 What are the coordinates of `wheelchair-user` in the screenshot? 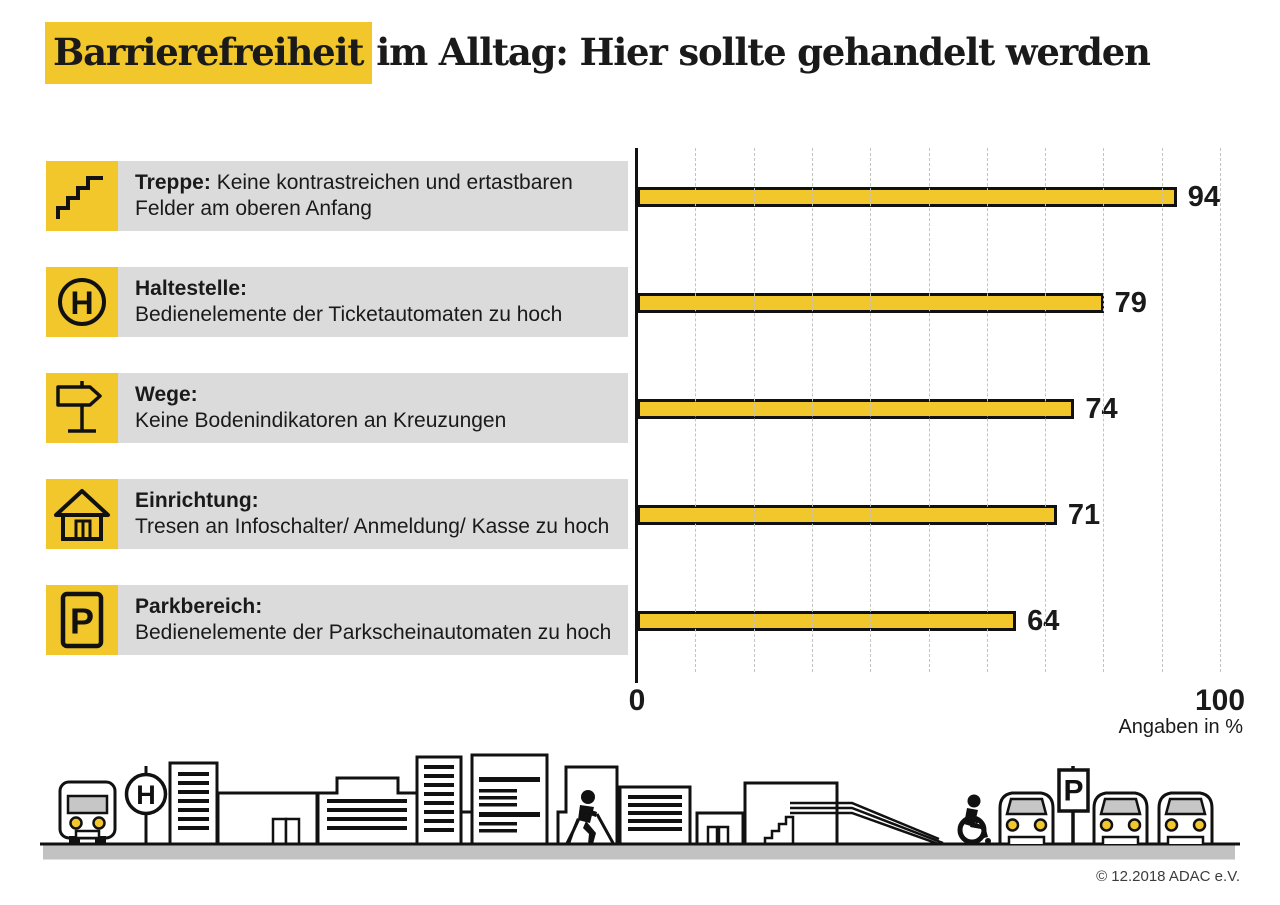 It's located at (974, 819).